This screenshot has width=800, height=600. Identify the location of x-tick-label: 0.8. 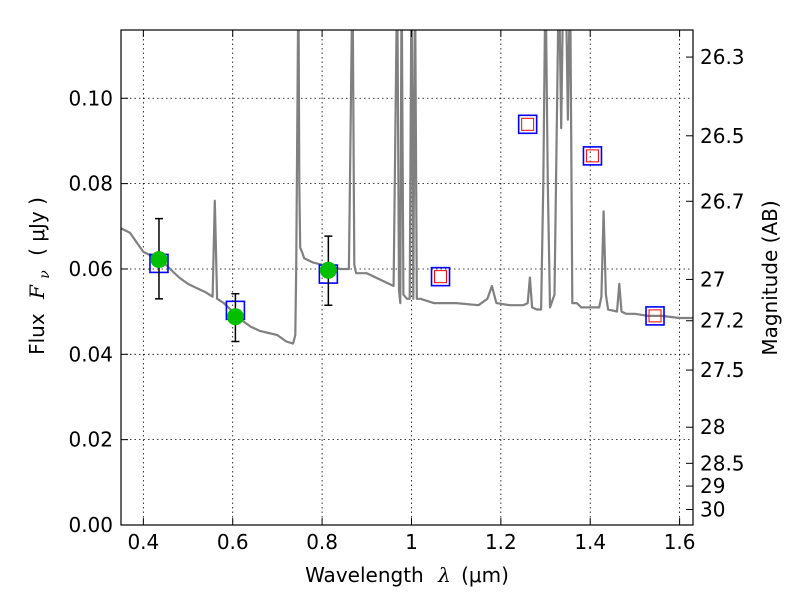
(322, 542).